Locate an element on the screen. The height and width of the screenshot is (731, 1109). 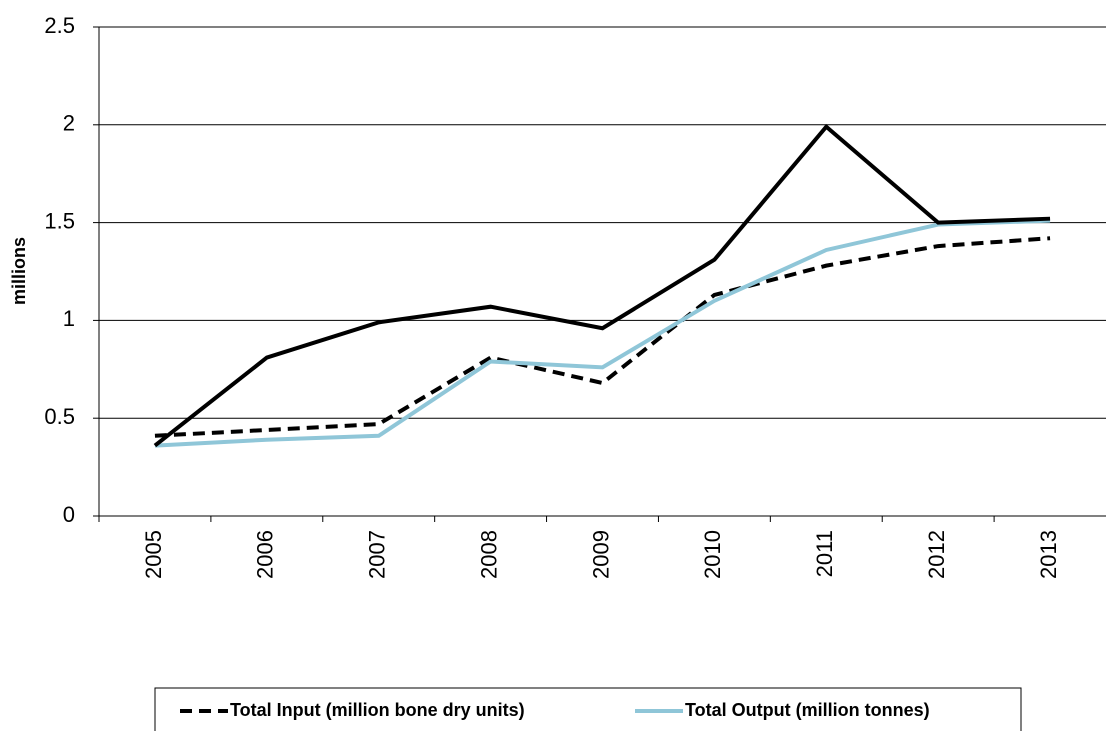
x-tick-label: 2006 is located at coordinates (265, 554).